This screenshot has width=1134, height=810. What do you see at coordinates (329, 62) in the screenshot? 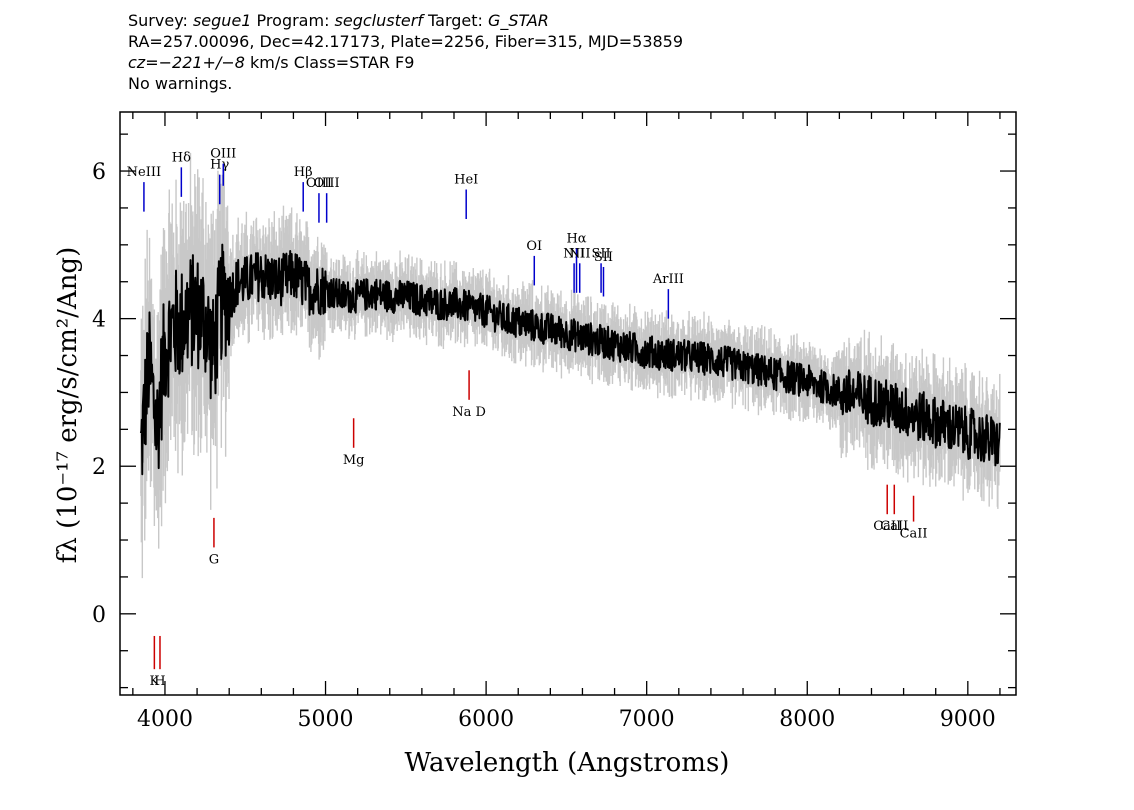
I see `class-value: km/s Class=STAR F9` at bounding box center [329, 62].